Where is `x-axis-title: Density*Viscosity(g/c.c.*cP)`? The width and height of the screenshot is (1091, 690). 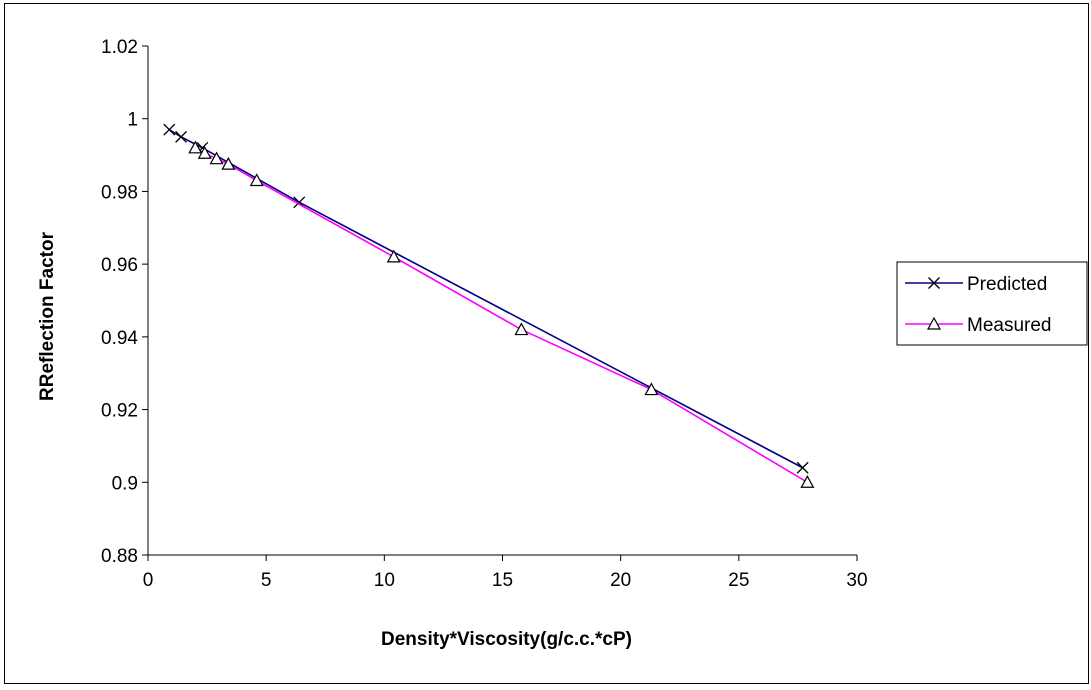 x-axis-title: Density*Viscosity(g/c.c.*cP) is located at coordinates (506, 639).